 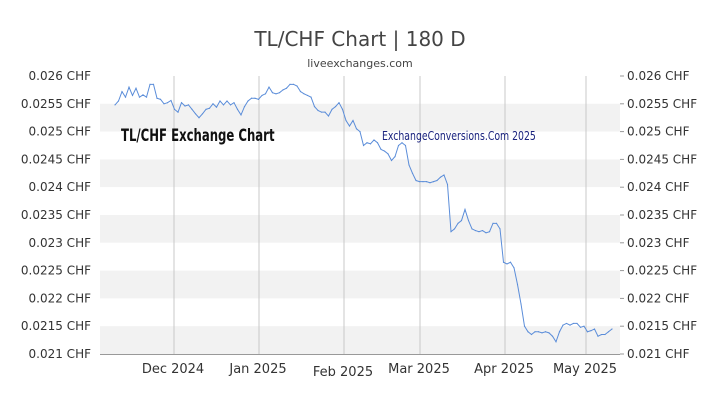 I want to click on y-tick-label: 0.021 CHF, so click(x=658, y=354).